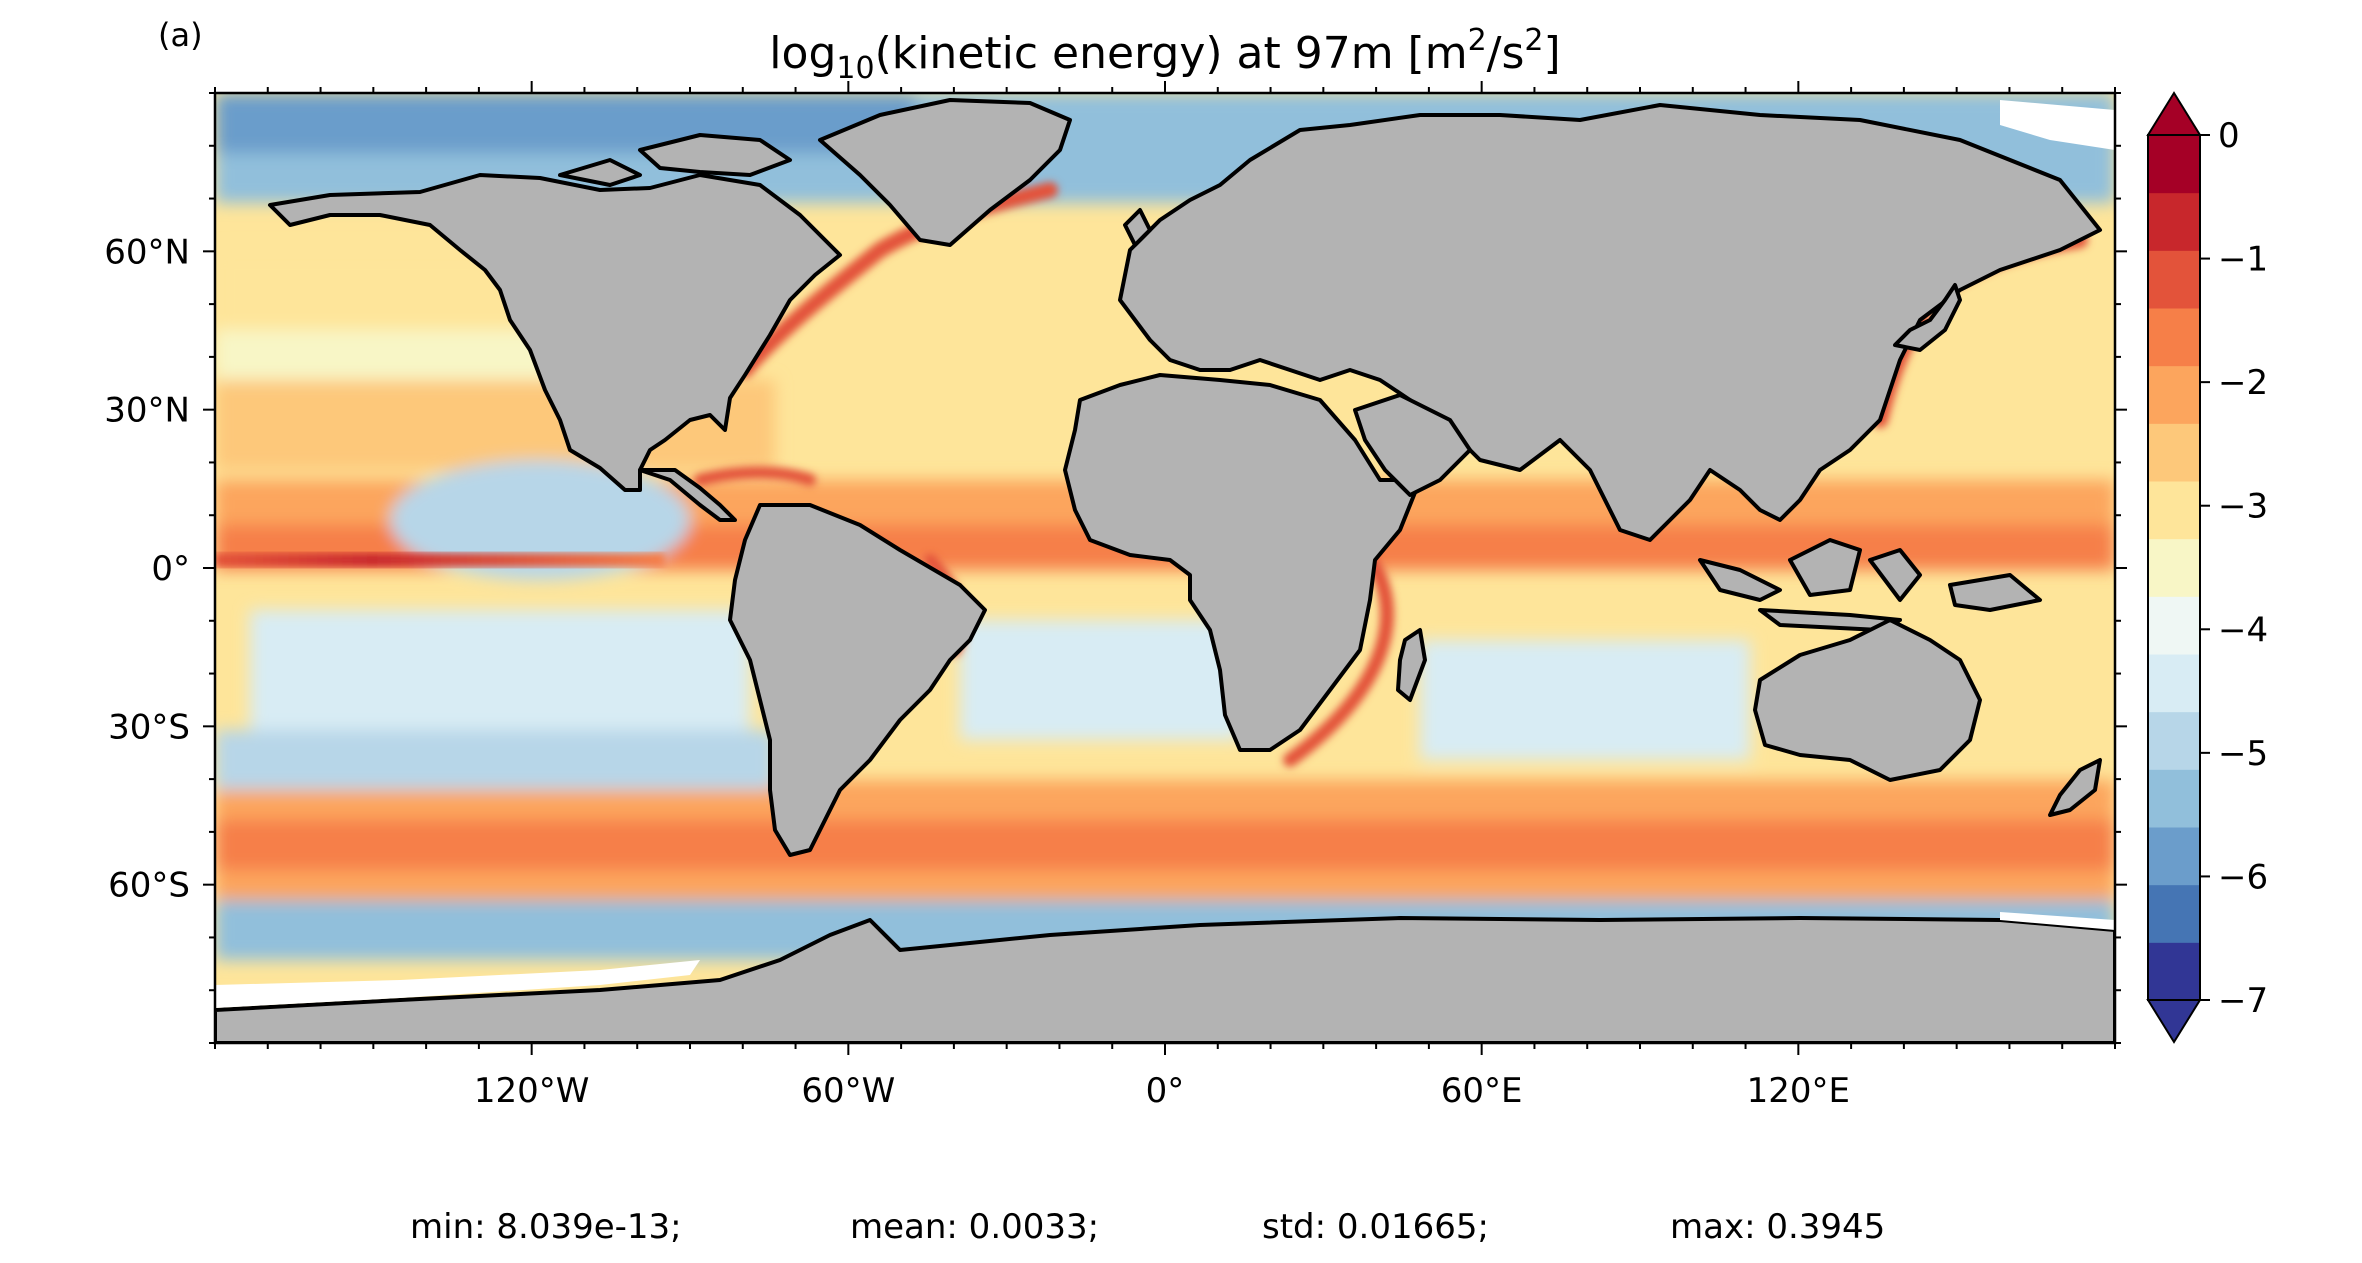 This screenshot has height=1263, width=2362. What do you see at coordinates (170, 569) in the screenshot?
I see `lat-tick-label: 0°` at bounding box center [170, 569].